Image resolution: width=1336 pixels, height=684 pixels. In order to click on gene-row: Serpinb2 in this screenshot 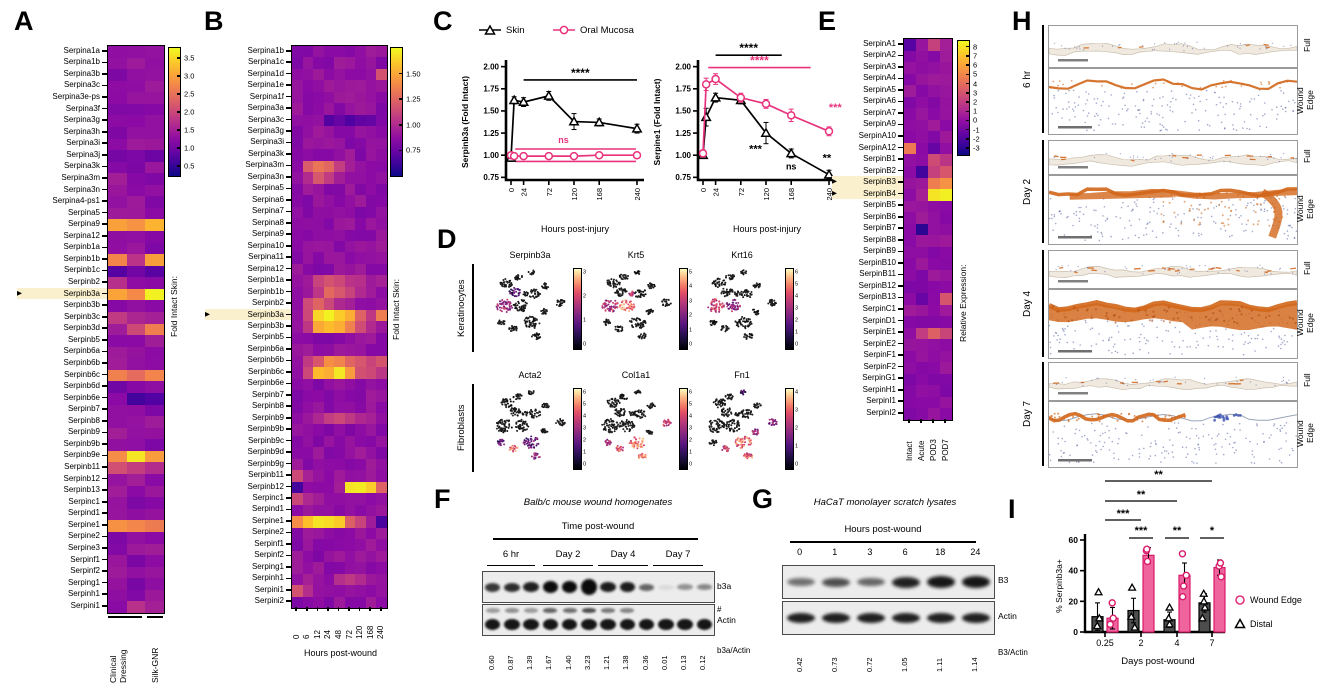, I will do `click(248, 302)`.